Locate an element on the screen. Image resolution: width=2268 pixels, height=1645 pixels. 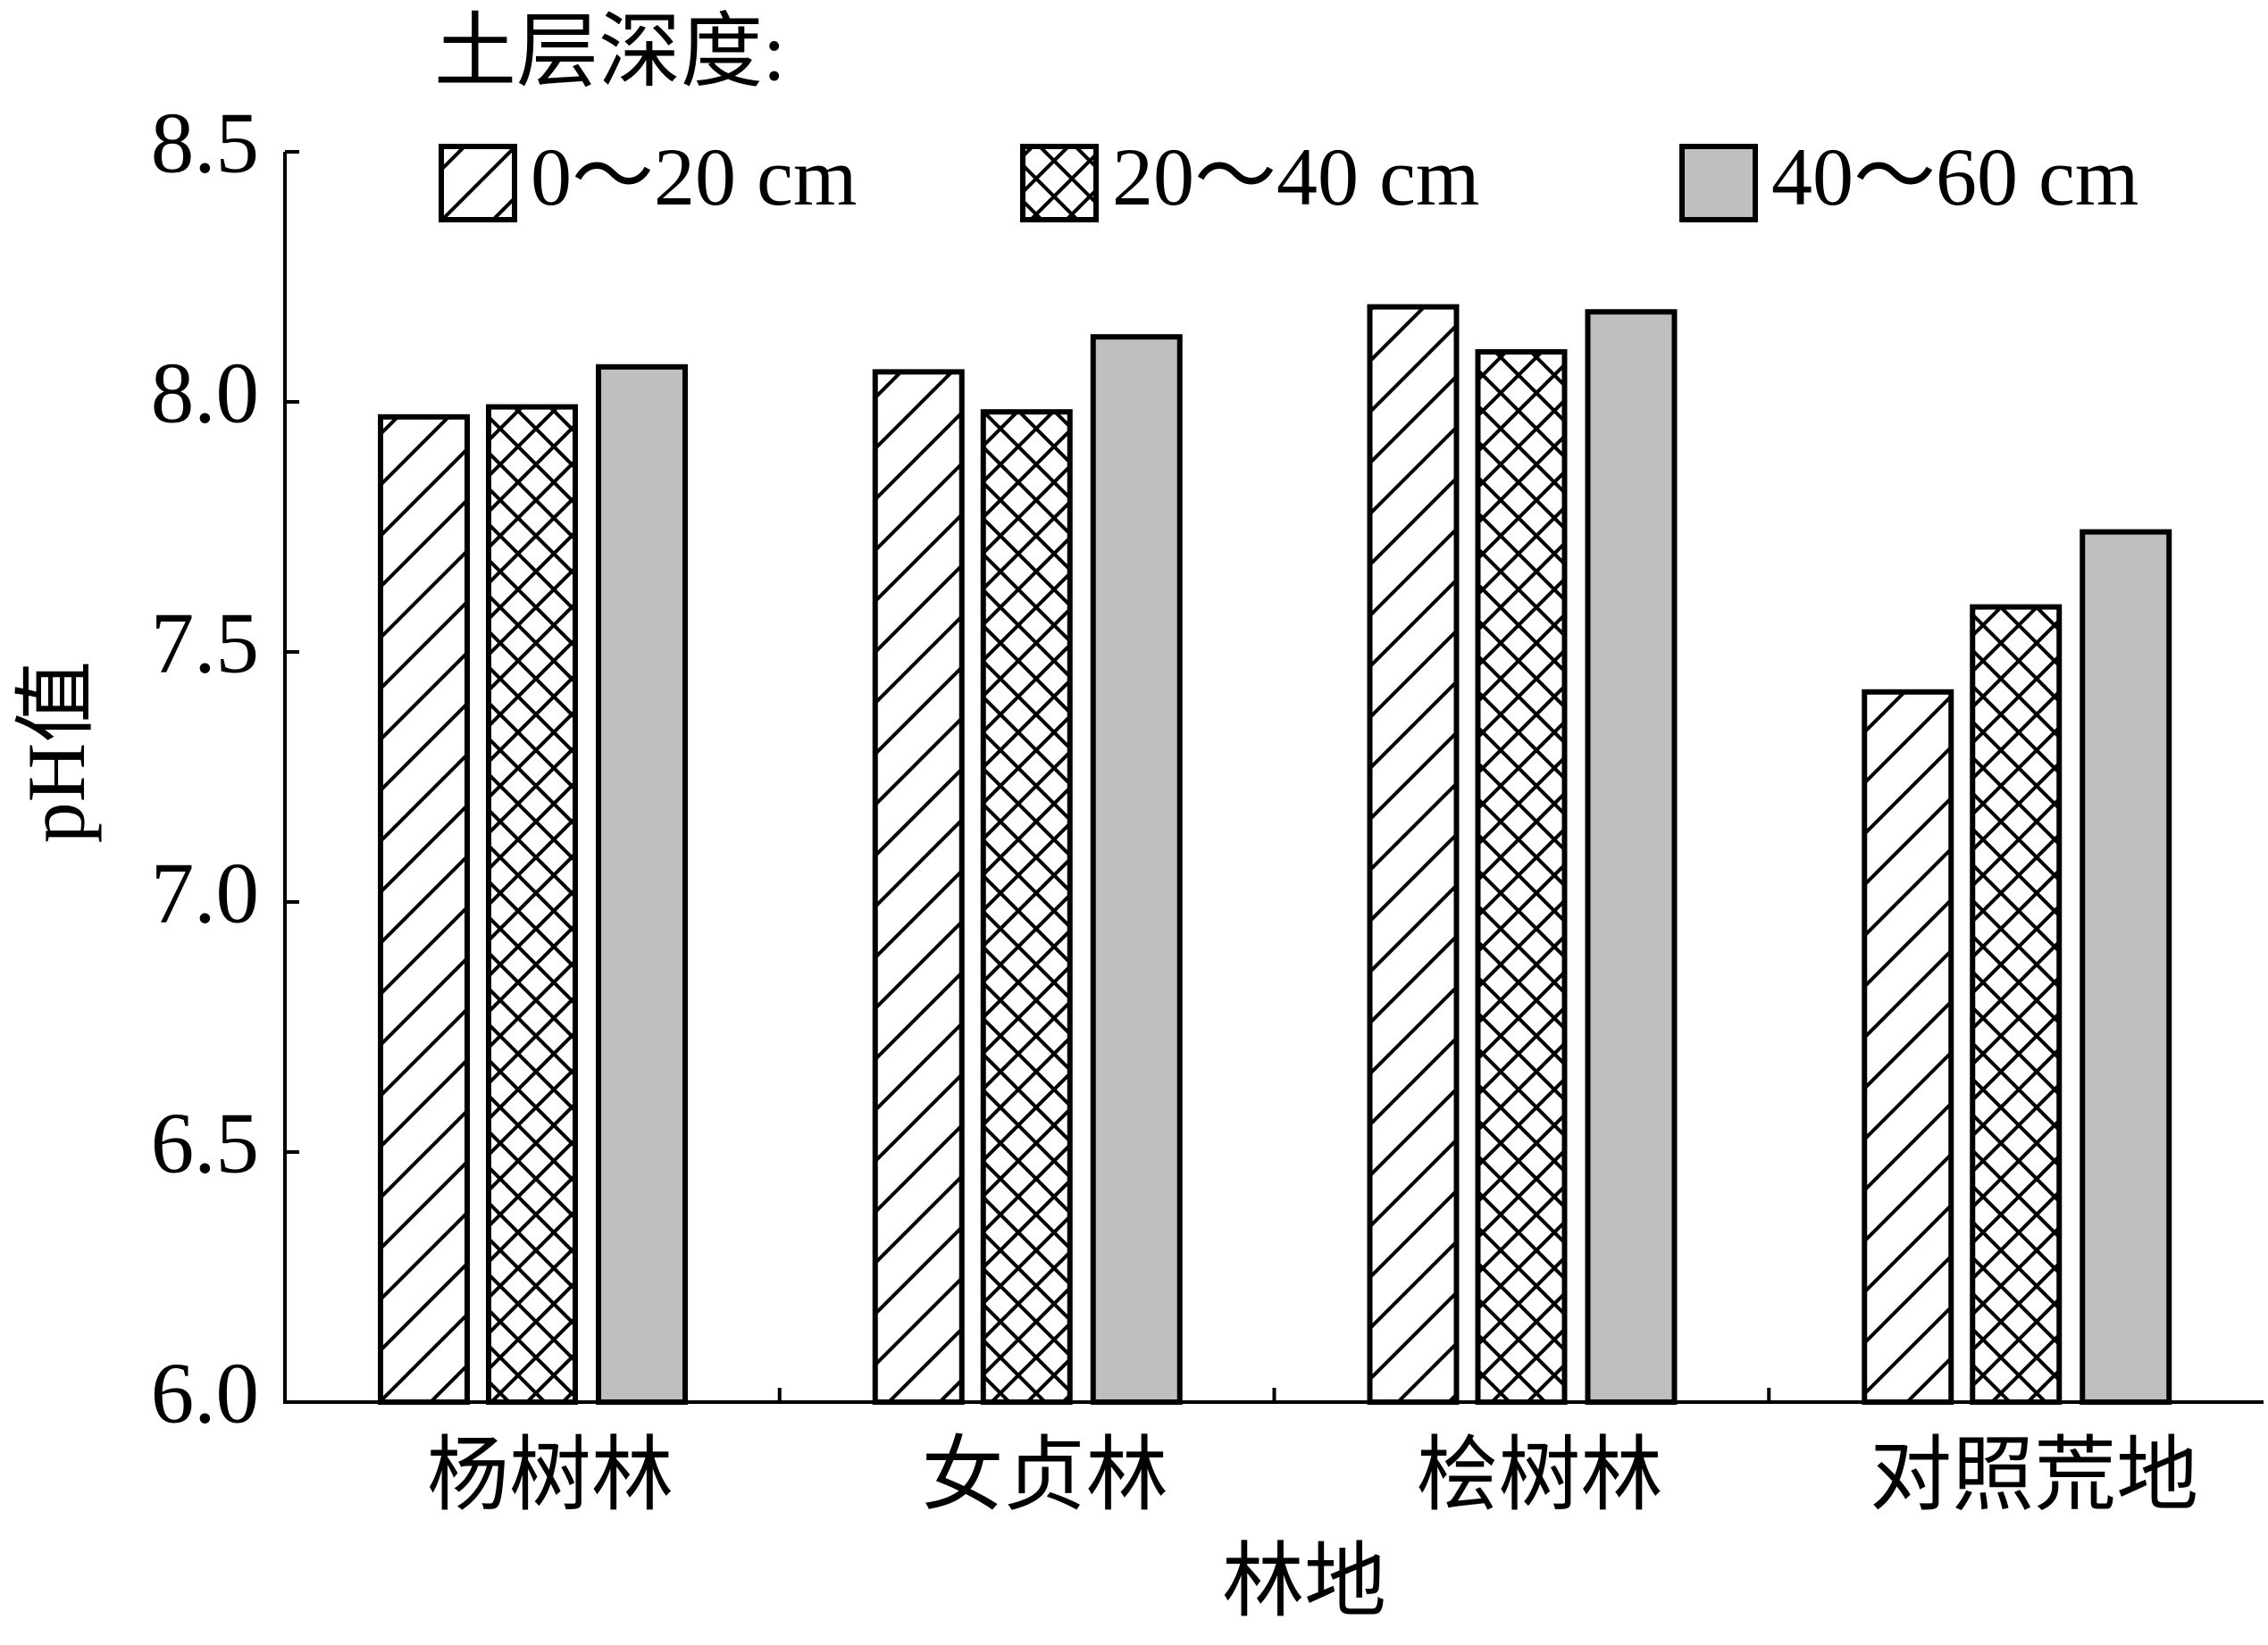
legend-title: 土层深度: is located at coordinates (610, 51).